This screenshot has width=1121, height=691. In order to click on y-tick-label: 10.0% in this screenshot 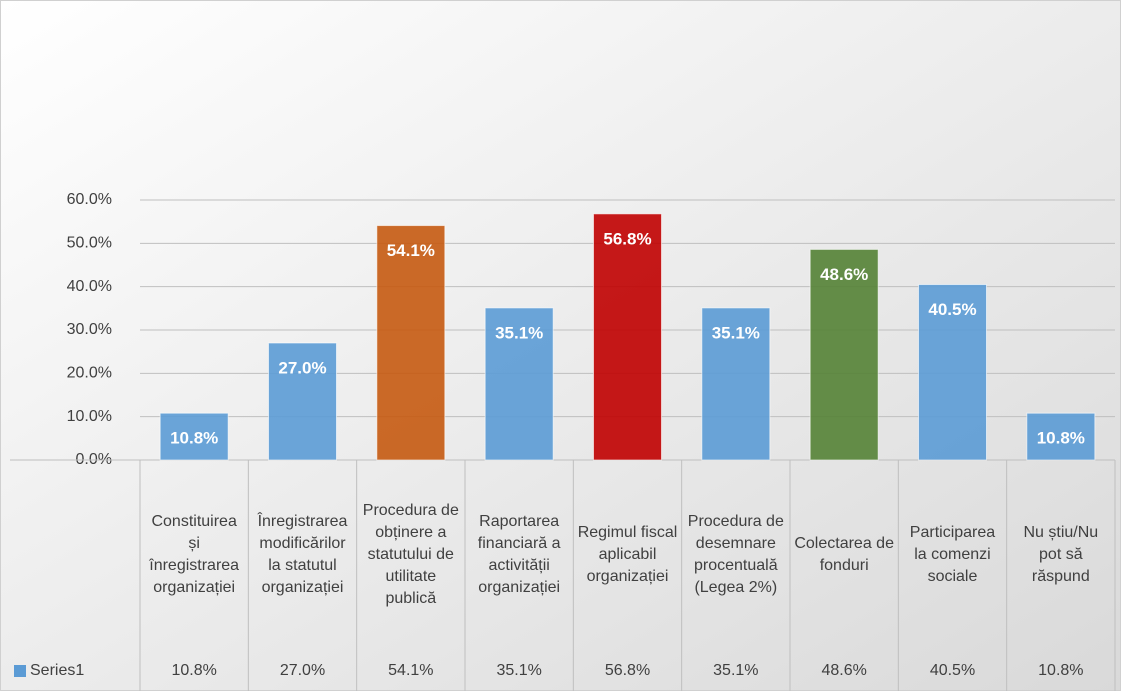, I will do `click(89, 416)`.